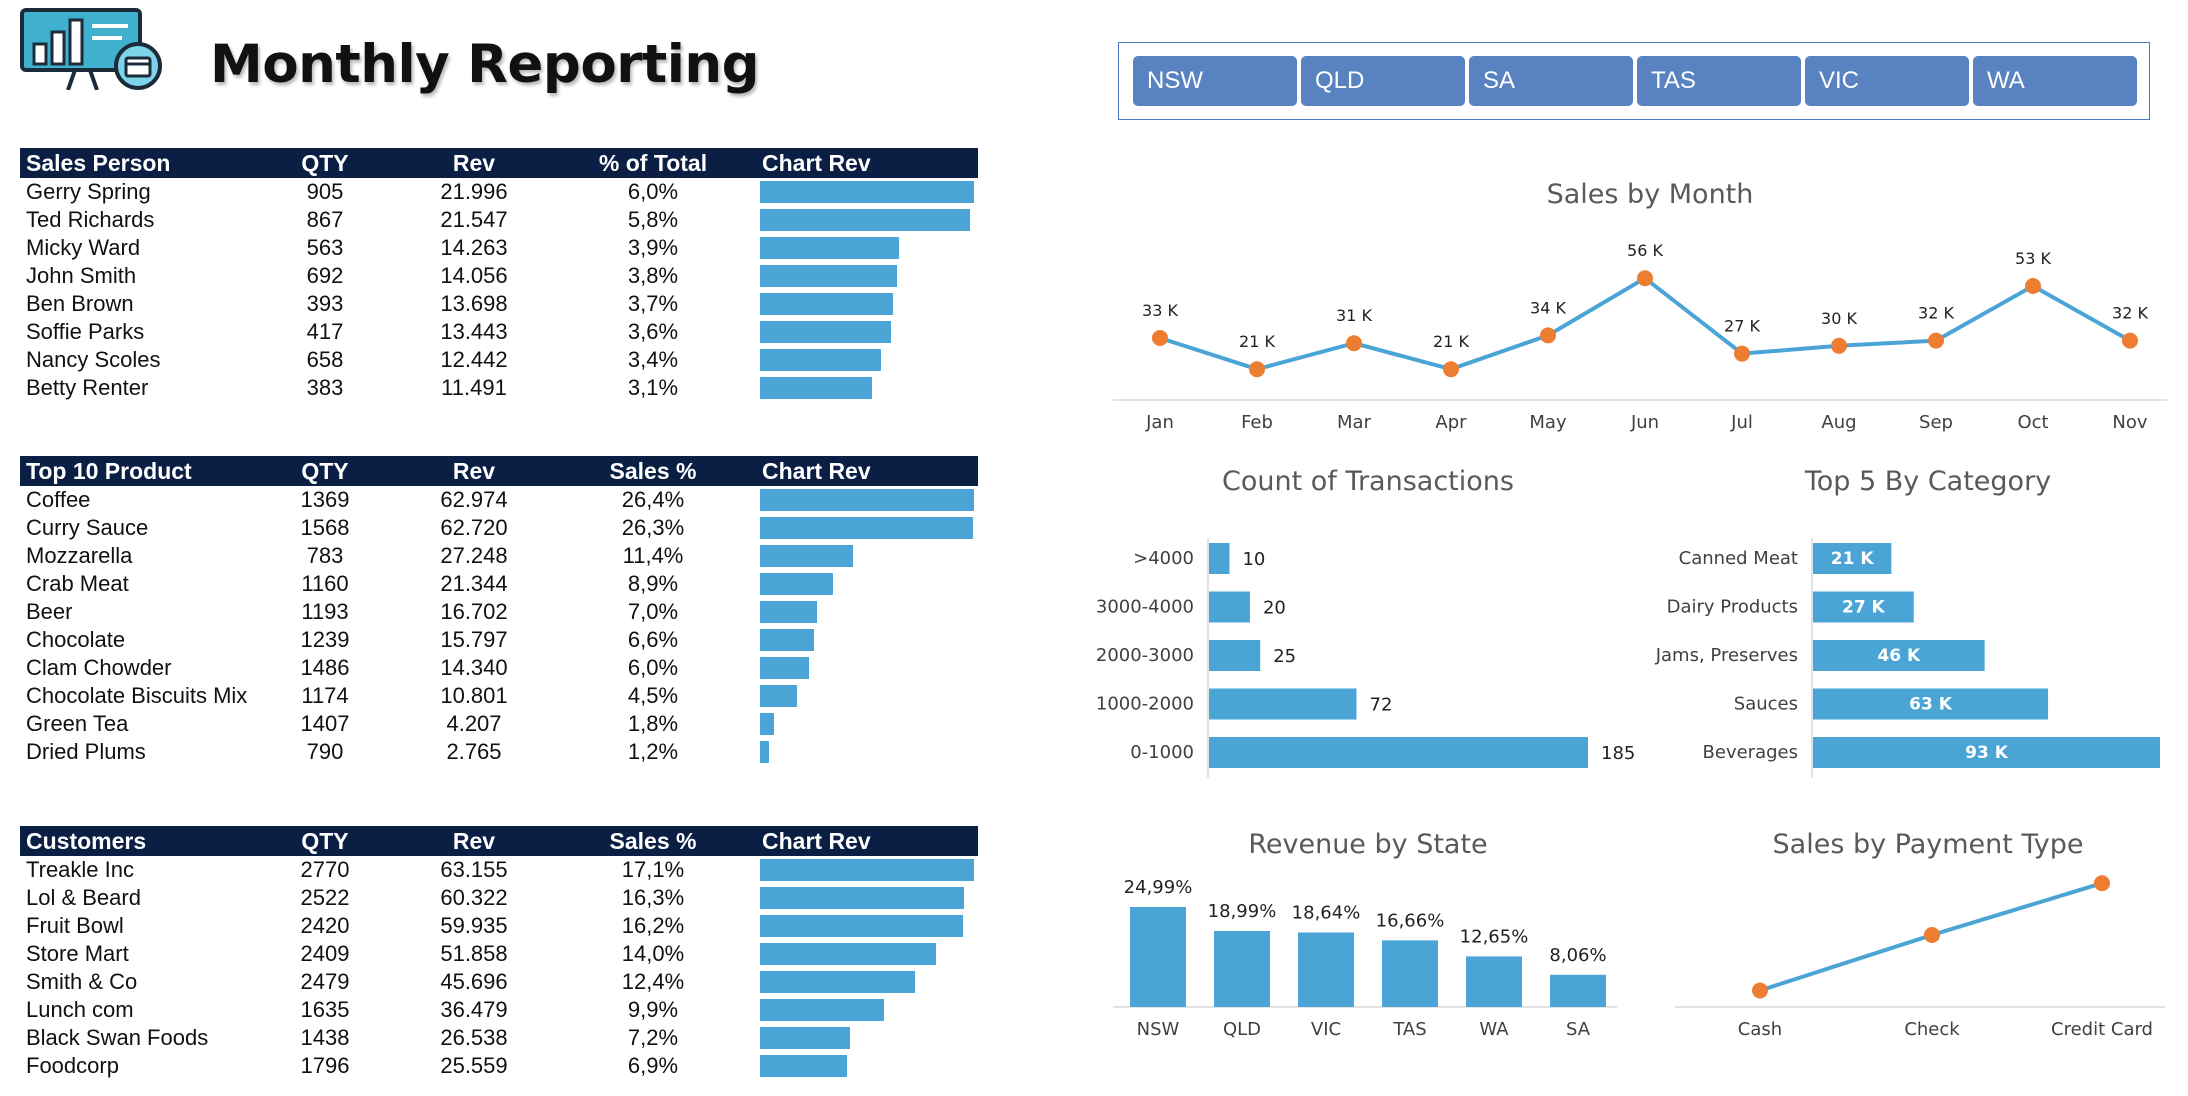  Describe the element at coordinates (1215, 81) in the screenshot. I see `slicer-button-nsw: NSW` at that location.